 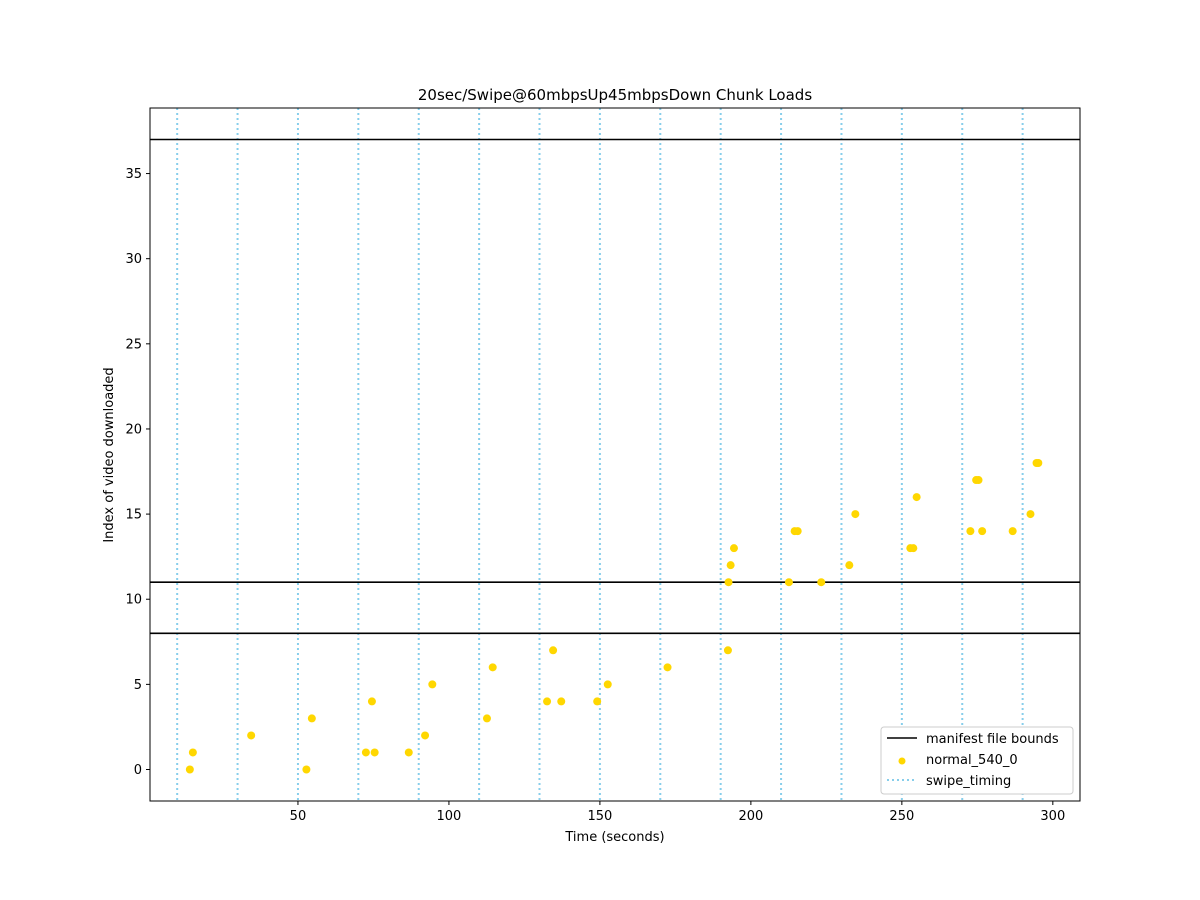 I want to click on x-axis-label: Time (seconds), so click(x=614, y=837).